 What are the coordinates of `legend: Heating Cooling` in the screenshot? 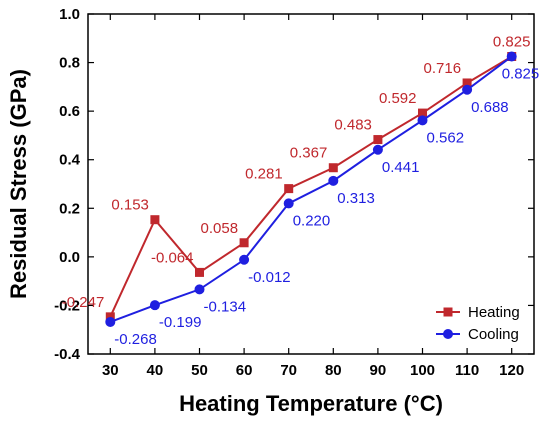 It's located at (478, 323).